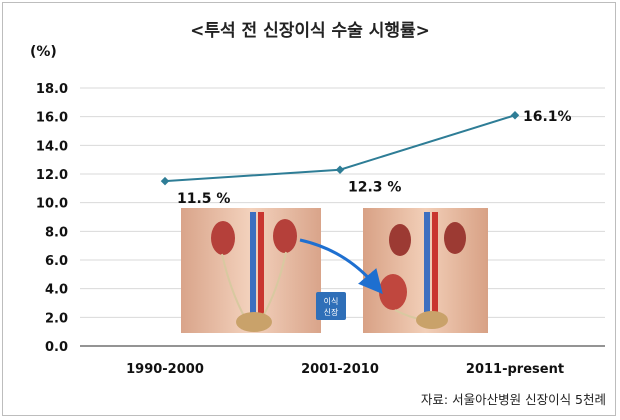 The height and width of the screenshot is (420, 620). What do you see at coordinates (310, 31) in the screenshot?
I see `chart-title: <투석 전 신장이식 수술 시행률>` at bounding box center [310, 31].